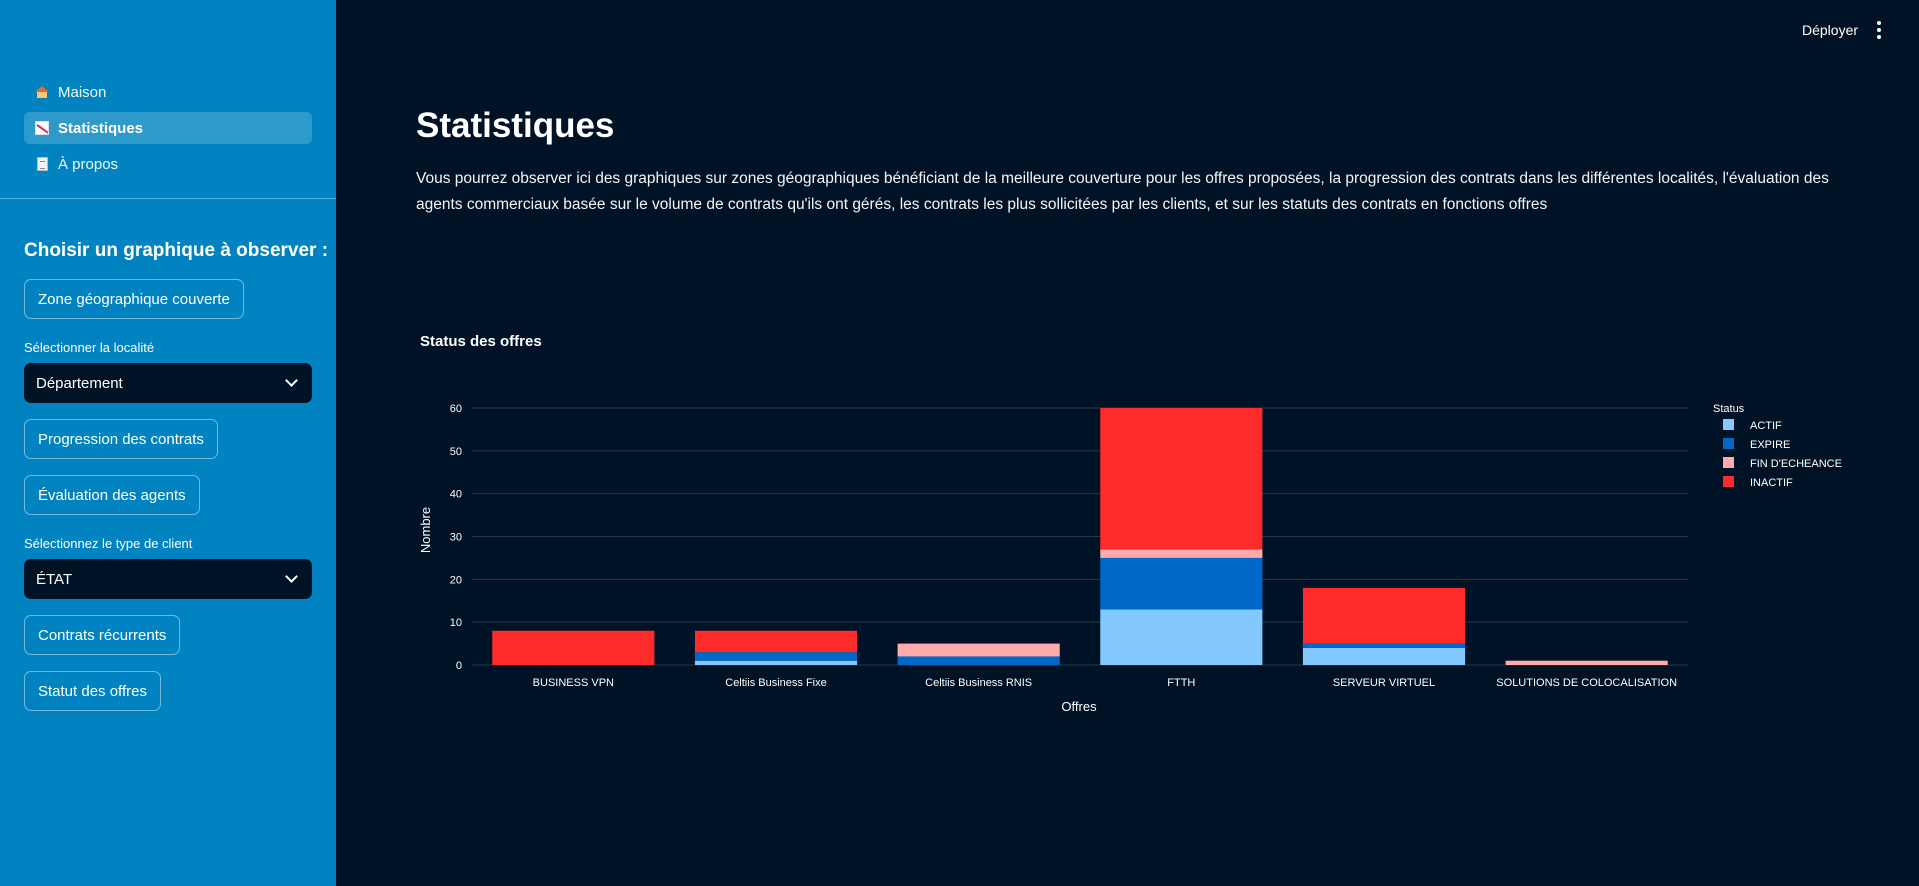 The image size is (1919, 886). I want to click on nav-item-a-propos: À propos, so click(168, 164).